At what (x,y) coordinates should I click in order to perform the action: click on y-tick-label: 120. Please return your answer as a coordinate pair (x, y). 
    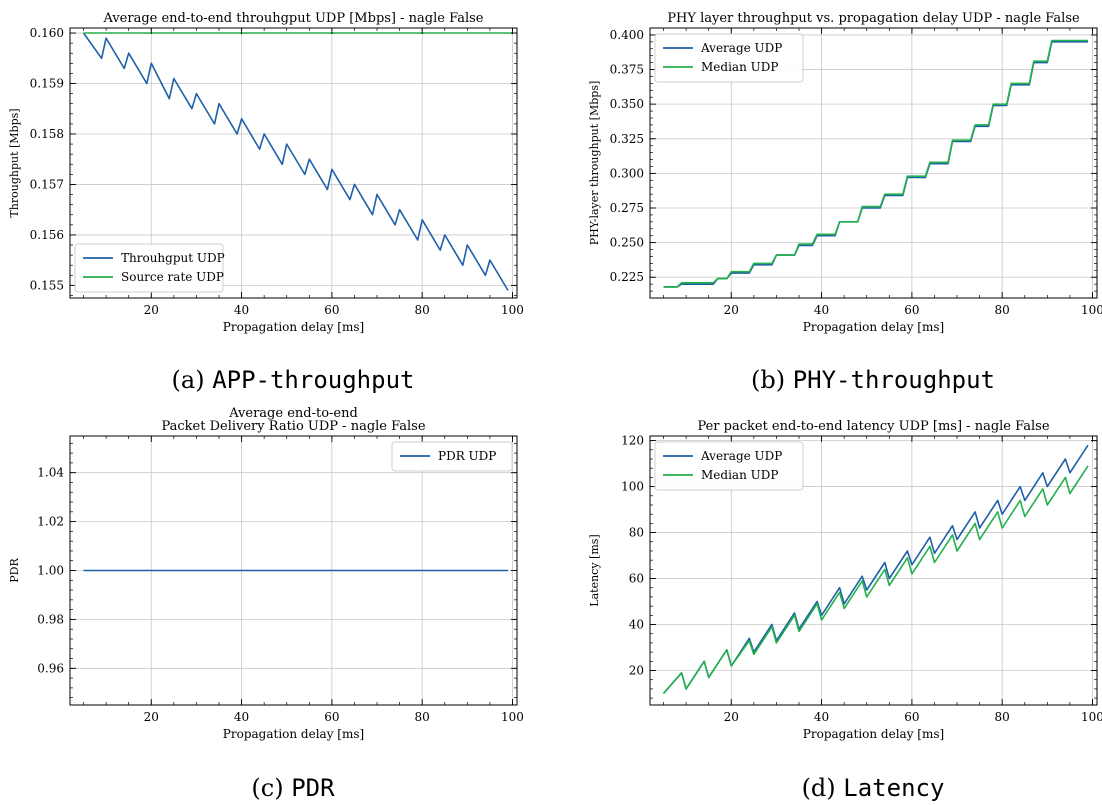
    Looking at the image, I should click on (632, 441).